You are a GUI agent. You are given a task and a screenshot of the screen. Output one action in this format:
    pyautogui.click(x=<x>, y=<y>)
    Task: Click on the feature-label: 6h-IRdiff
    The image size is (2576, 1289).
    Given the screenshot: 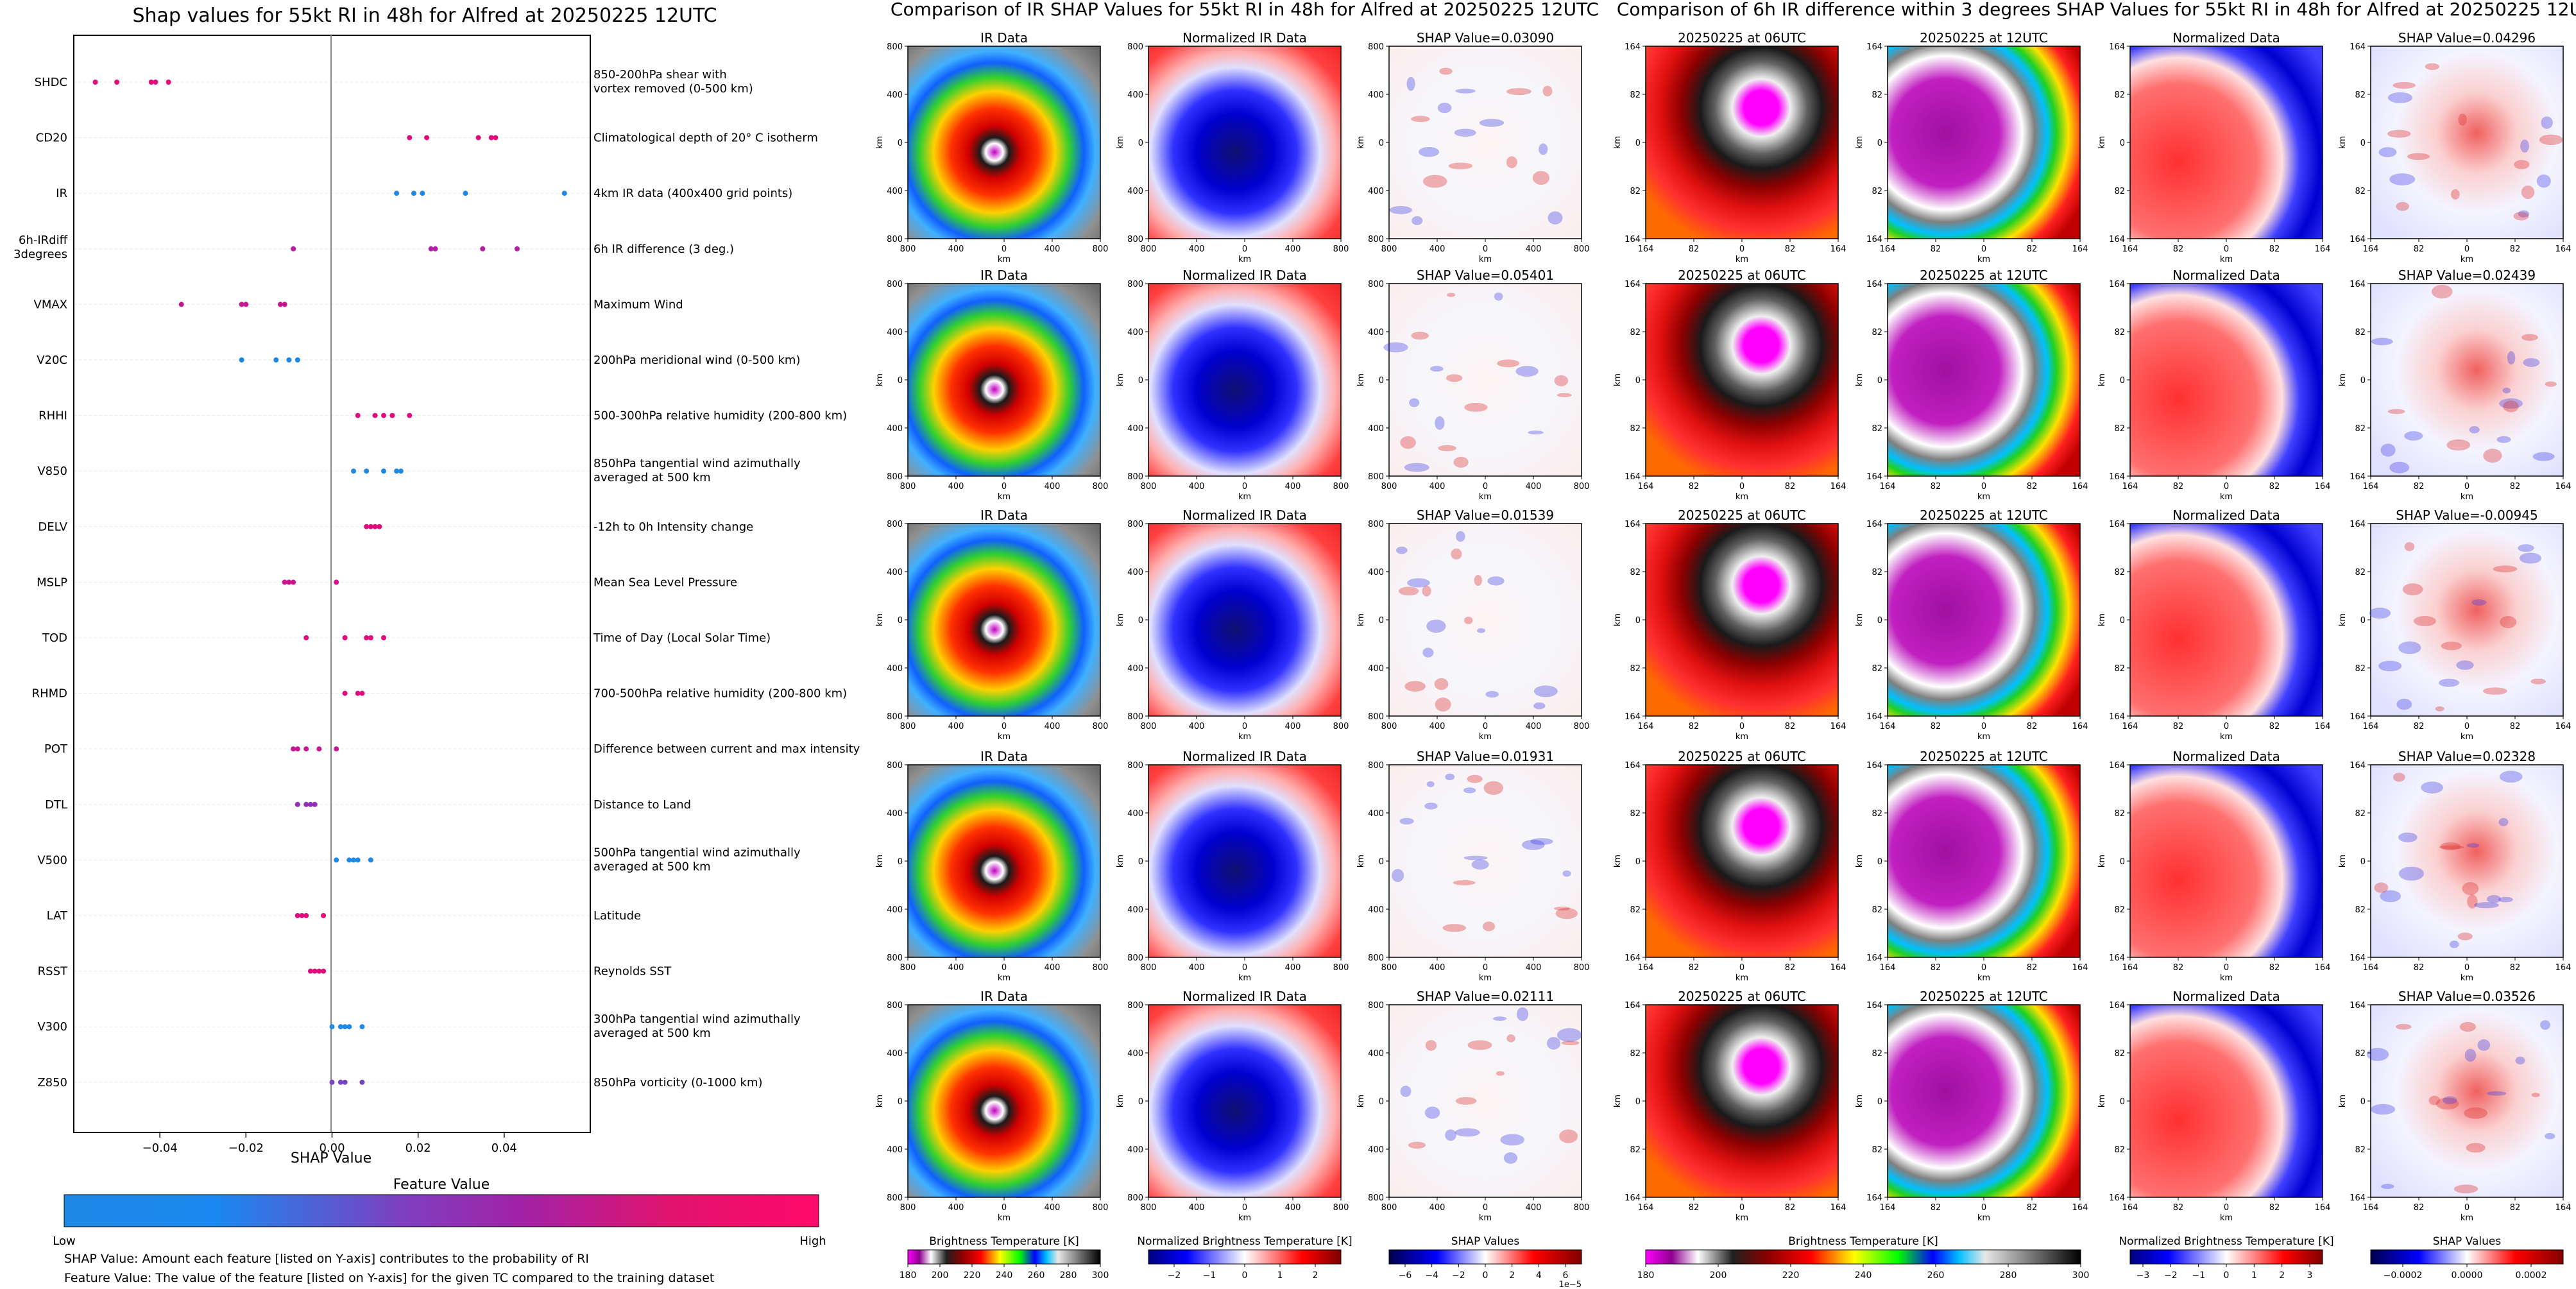 What is the action you would take?
    pyautogui.click(x=43, y=240)
    